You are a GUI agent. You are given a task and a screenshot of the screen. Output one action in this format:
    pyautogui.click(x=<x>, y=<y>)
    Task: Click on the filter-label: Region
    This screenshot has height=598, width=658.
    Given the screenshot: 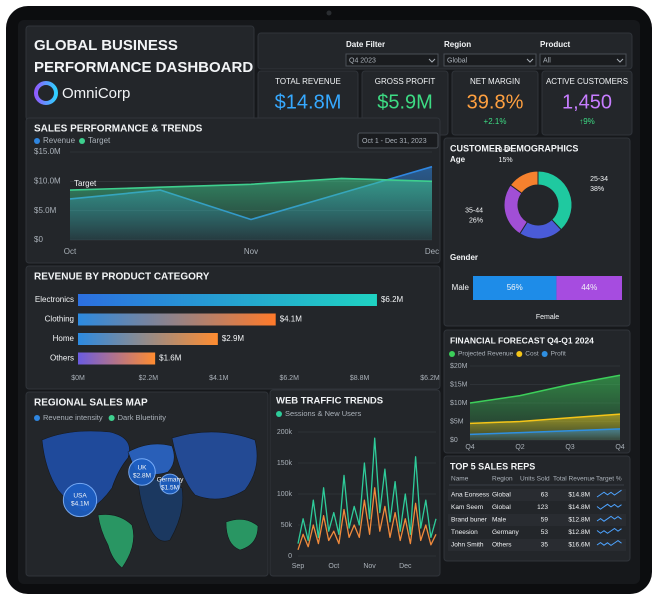 What is the action you would take?
    pyautogui.click(x=457, y=44)
    